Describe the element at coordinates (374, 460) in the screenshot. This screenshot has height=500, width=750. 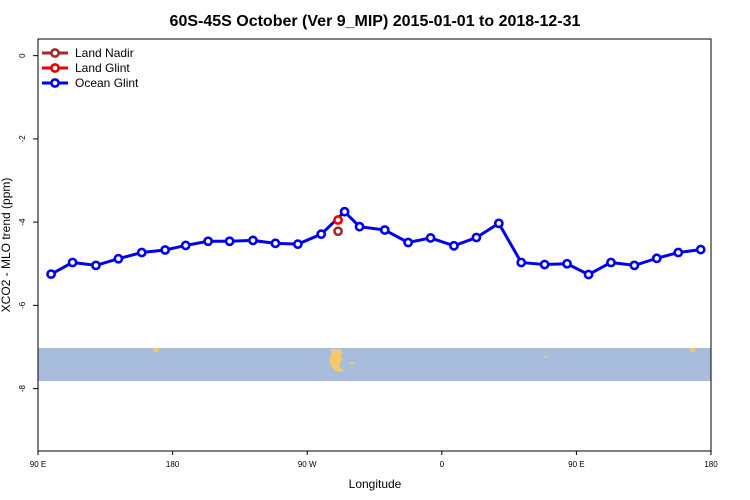
I see `x-axis: 90 E 180 90 W 0 90 E 180` at that location.